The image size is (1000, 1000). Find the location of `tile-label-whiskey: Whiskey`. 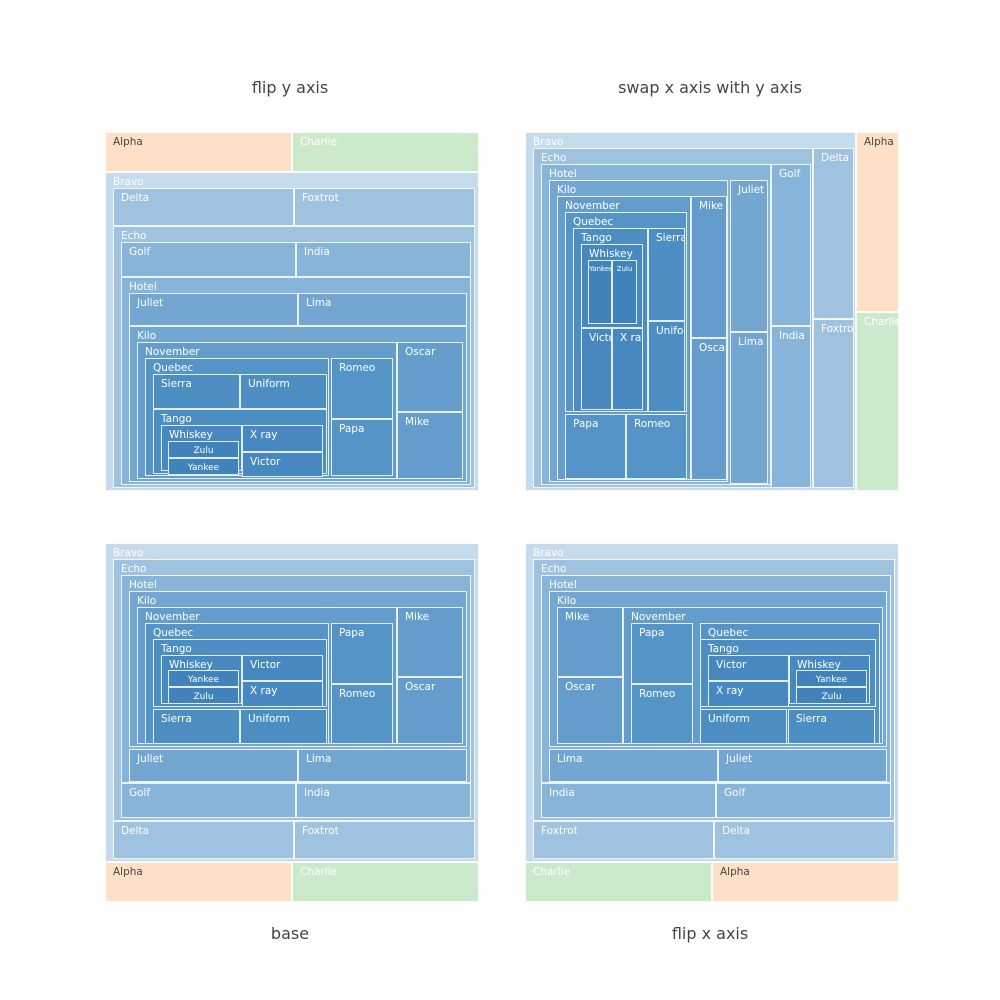

tile-label-whiskey: Whiskey is located at coordinates (191, 435).